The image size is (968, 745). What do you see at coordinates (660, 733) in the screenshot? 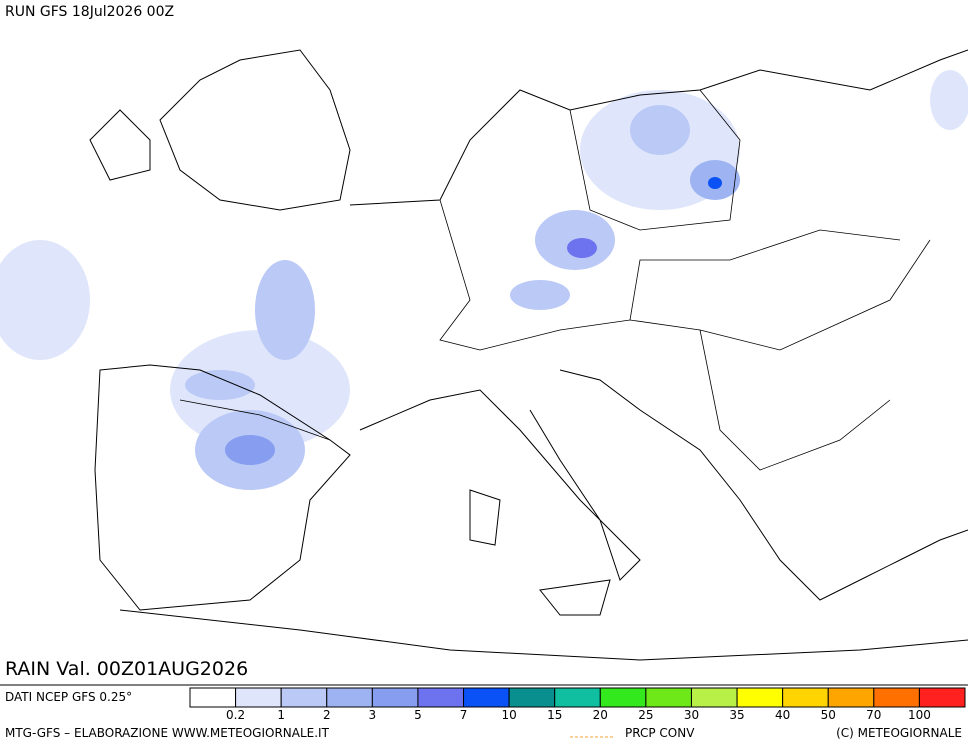
I see `conv-label: PRCP CONV` at bounding box center [660, 733].